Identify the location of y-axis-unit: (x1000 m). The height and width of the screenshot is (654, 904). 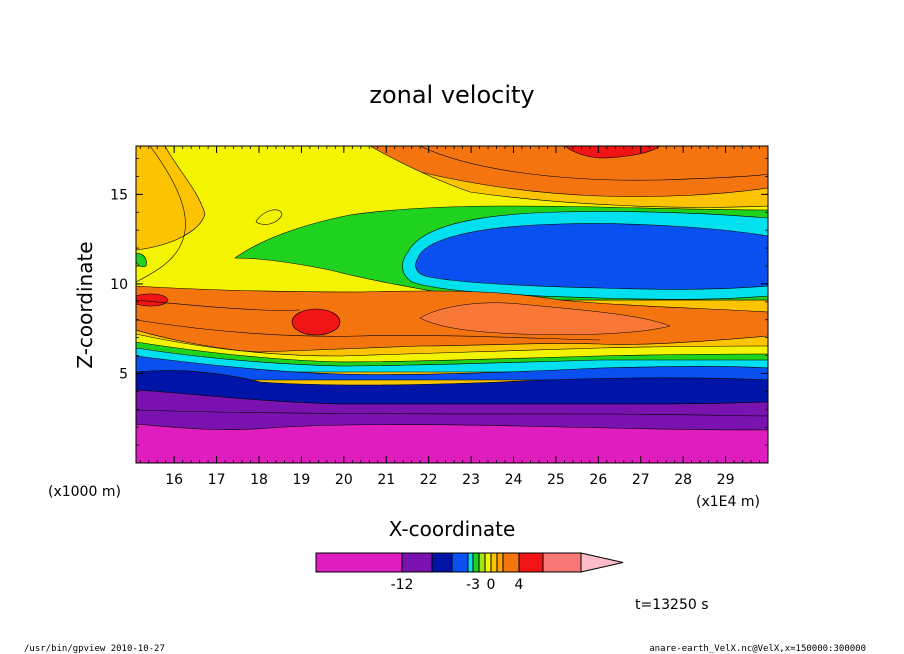
(84, 492).